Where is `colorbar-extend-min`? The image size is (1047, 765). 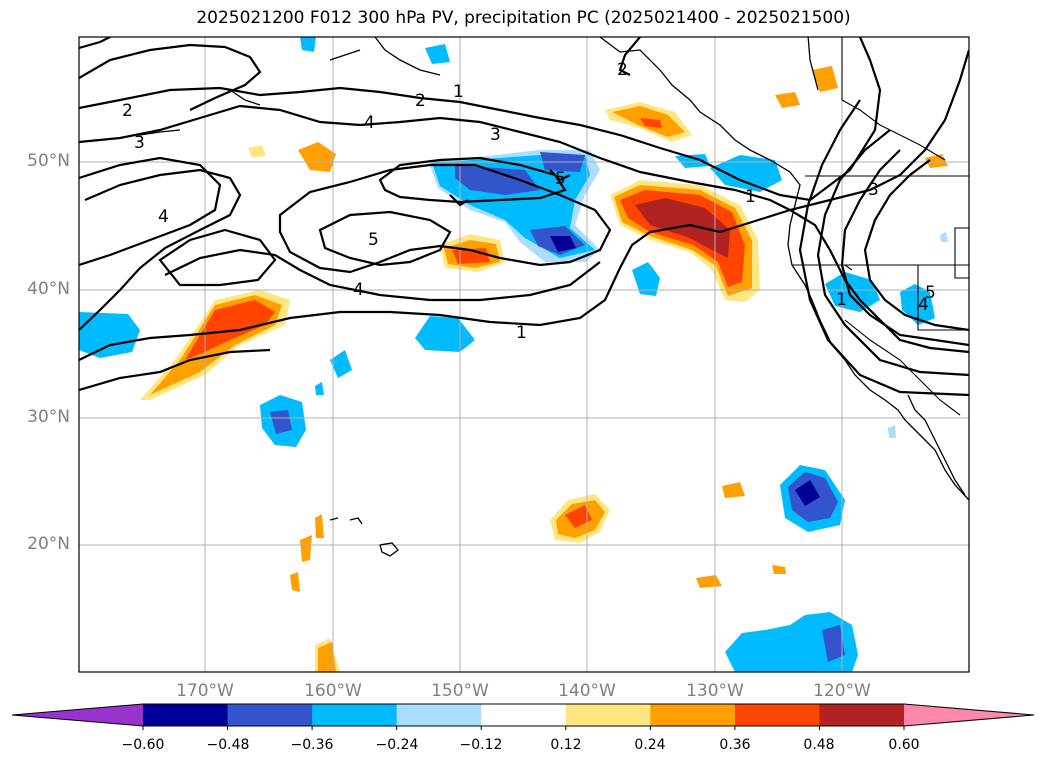 colorbar-extend-min is located at coordinates (77, 715).